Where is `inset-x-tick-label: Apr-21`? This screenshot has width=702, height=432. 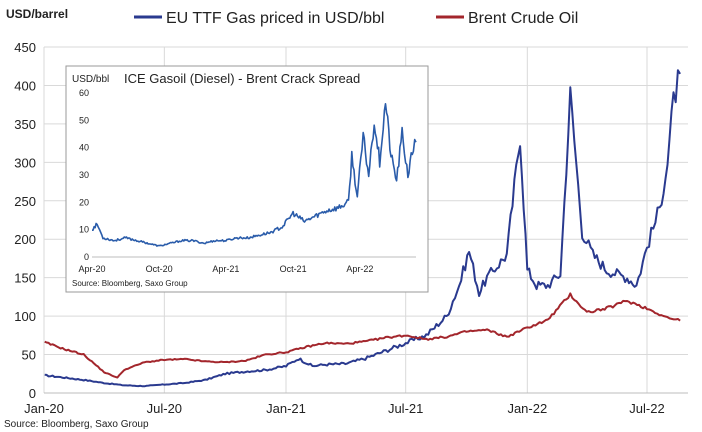
inset-x-tick-label: Apr-21 is located at coordinates (225, 269).